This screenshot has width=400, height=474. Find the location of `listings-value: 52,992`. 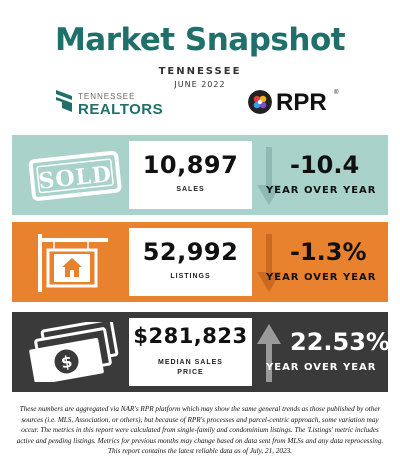

listings-value: 52,992 is located at coordinates (190, 252).